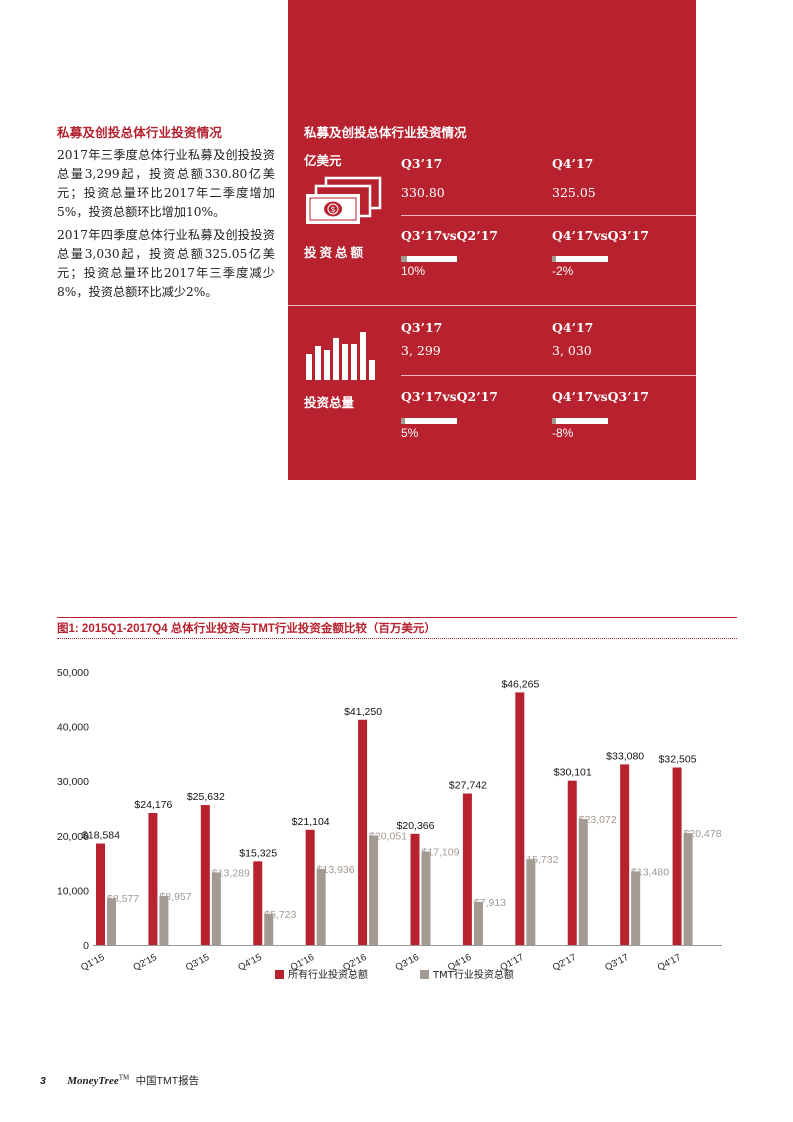 This screenshot has width=793, height=1122. I want to click on amount-cmp1-bar-fill, so click(404, 259).